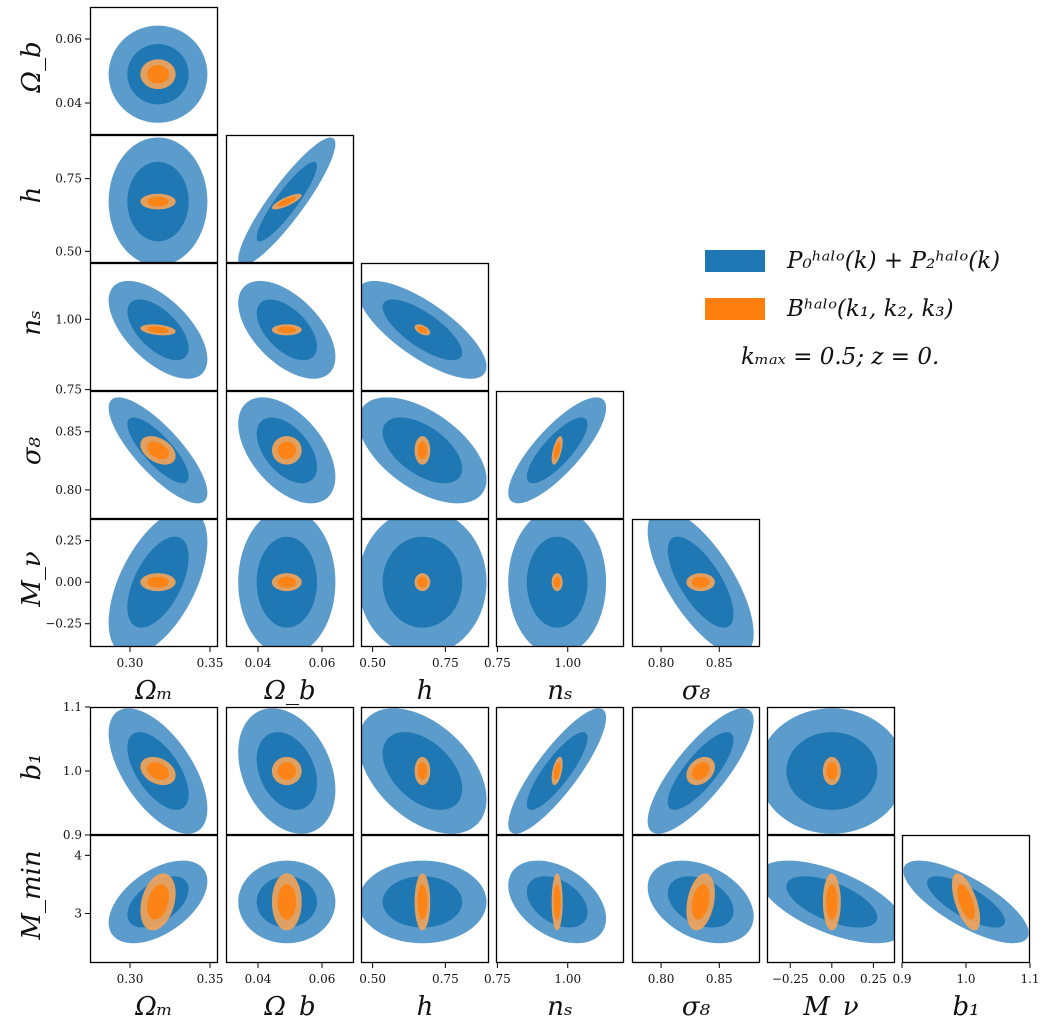 This screenshot has height=1017, width=1041. I want to click on x-tick-label: 0.25, so click(873, 979).